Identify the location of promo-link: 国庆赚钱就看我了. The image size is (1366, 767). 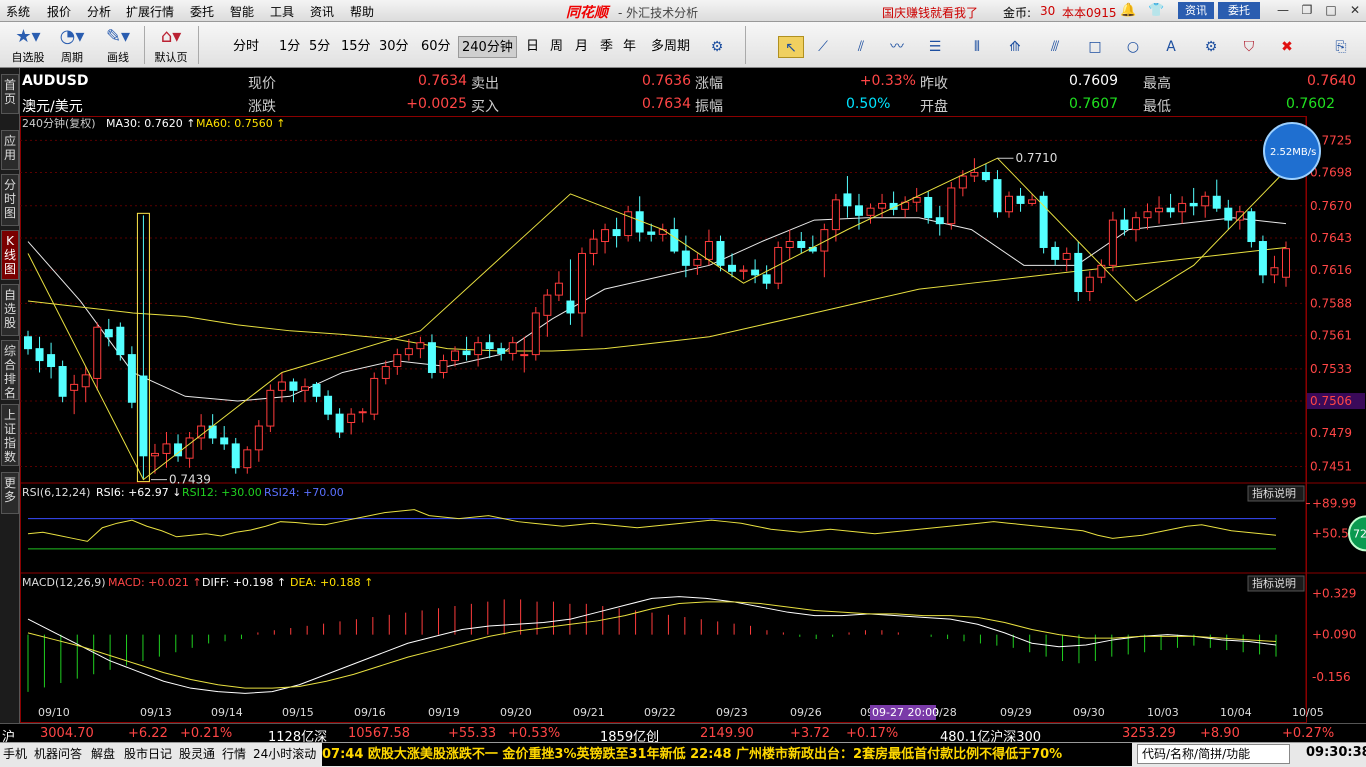
(930, 13).